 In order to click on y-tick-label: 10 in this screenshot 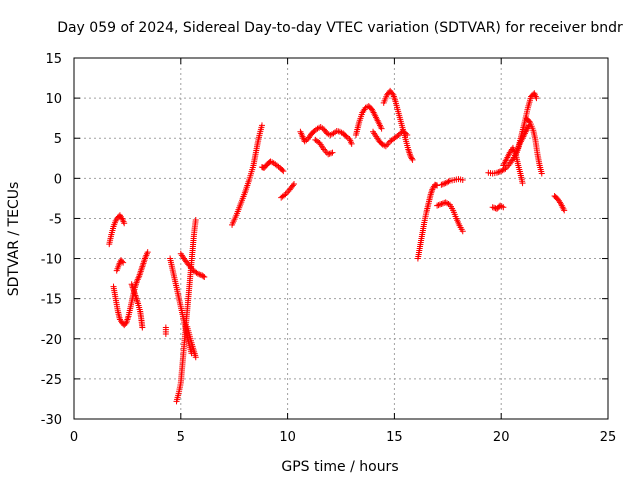, I will do `click(53, 99)`.